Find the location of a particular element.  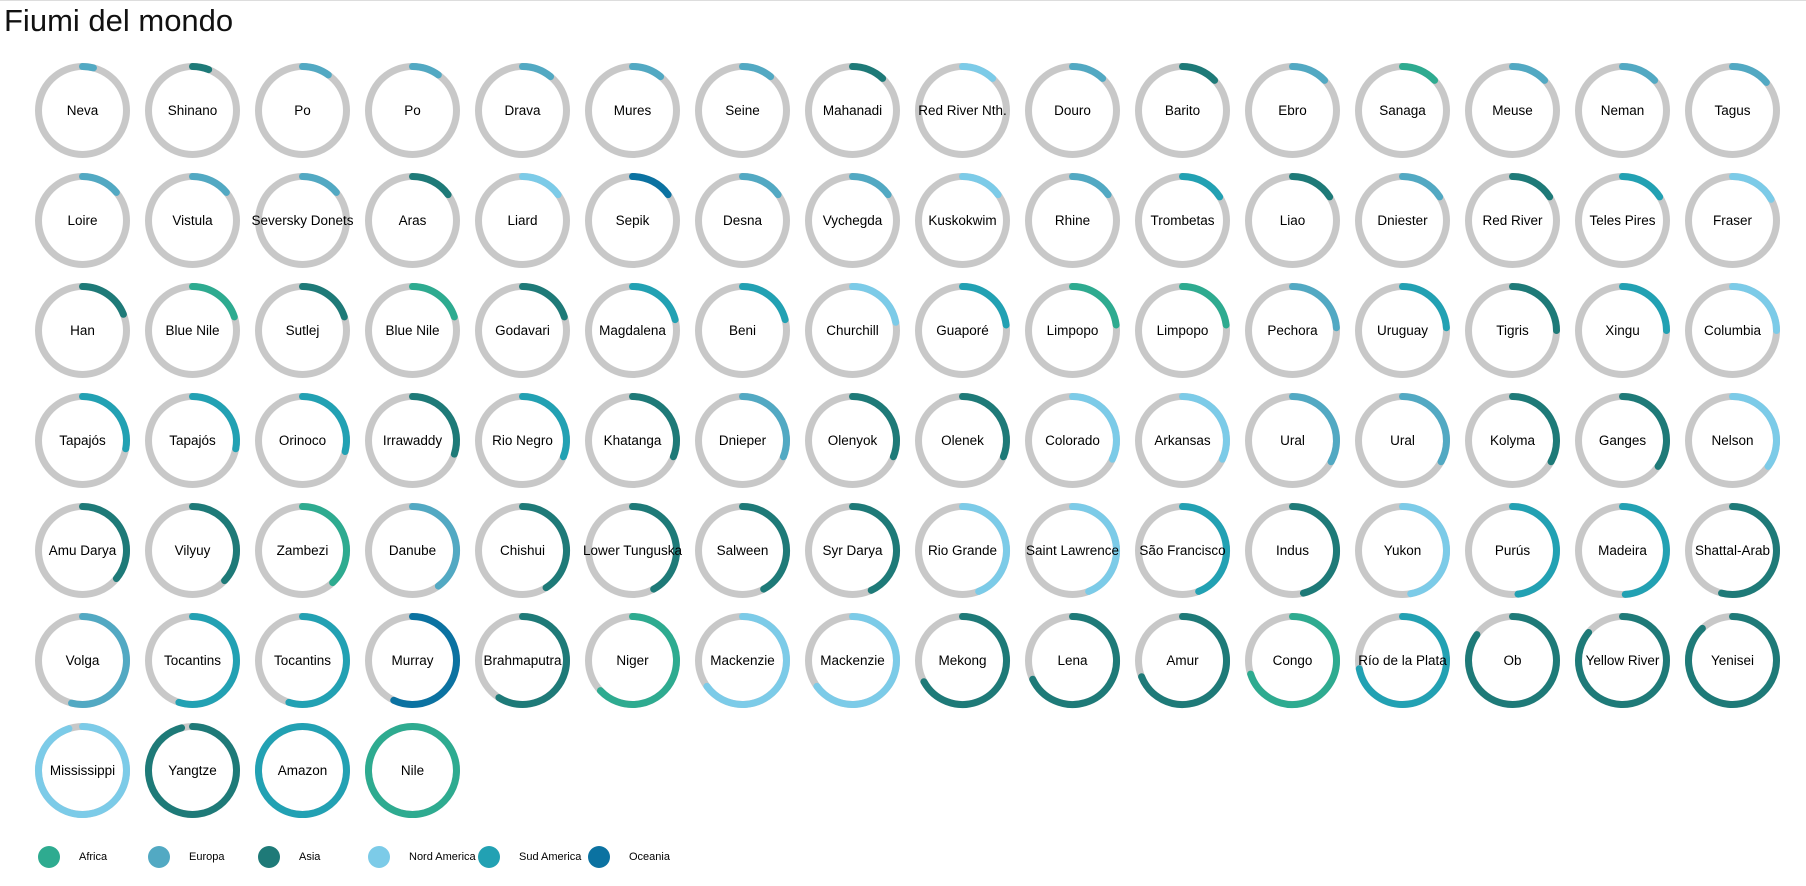

legend-item: Europa is located at coordinates (186, 857).